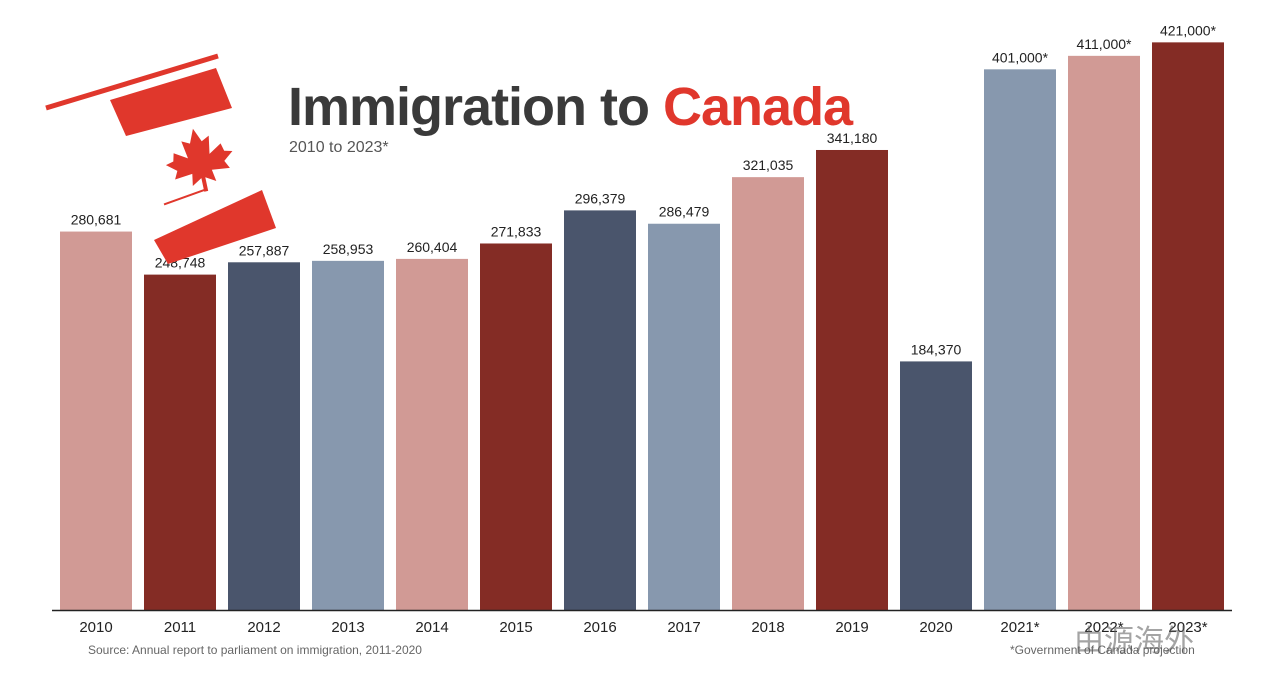 The image size is (1280, 699). What do you see at coordinates (339, 147) in the screenshot?
I see `chart-subtitle: 2010 to 2023*` at bounding box center [339, 147].